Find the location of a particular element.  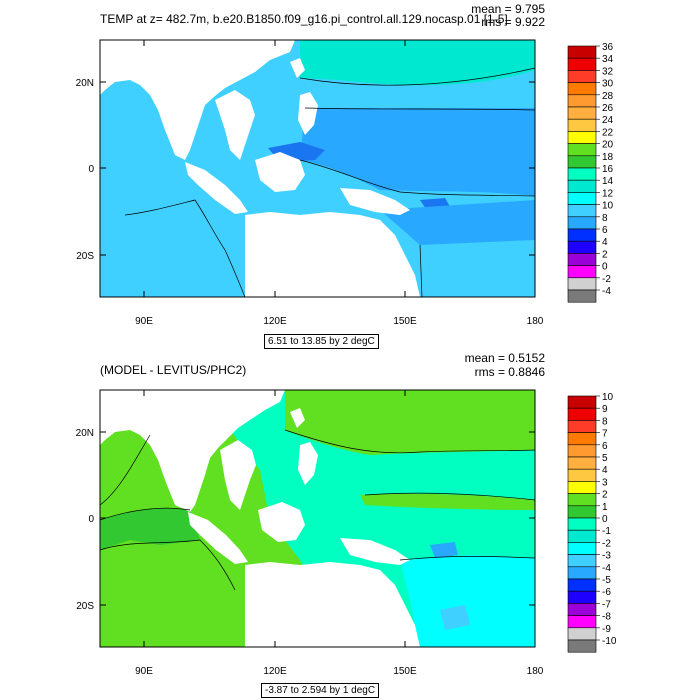

panel2-colorbar-label: -6 is located at coordinates (606, 592).